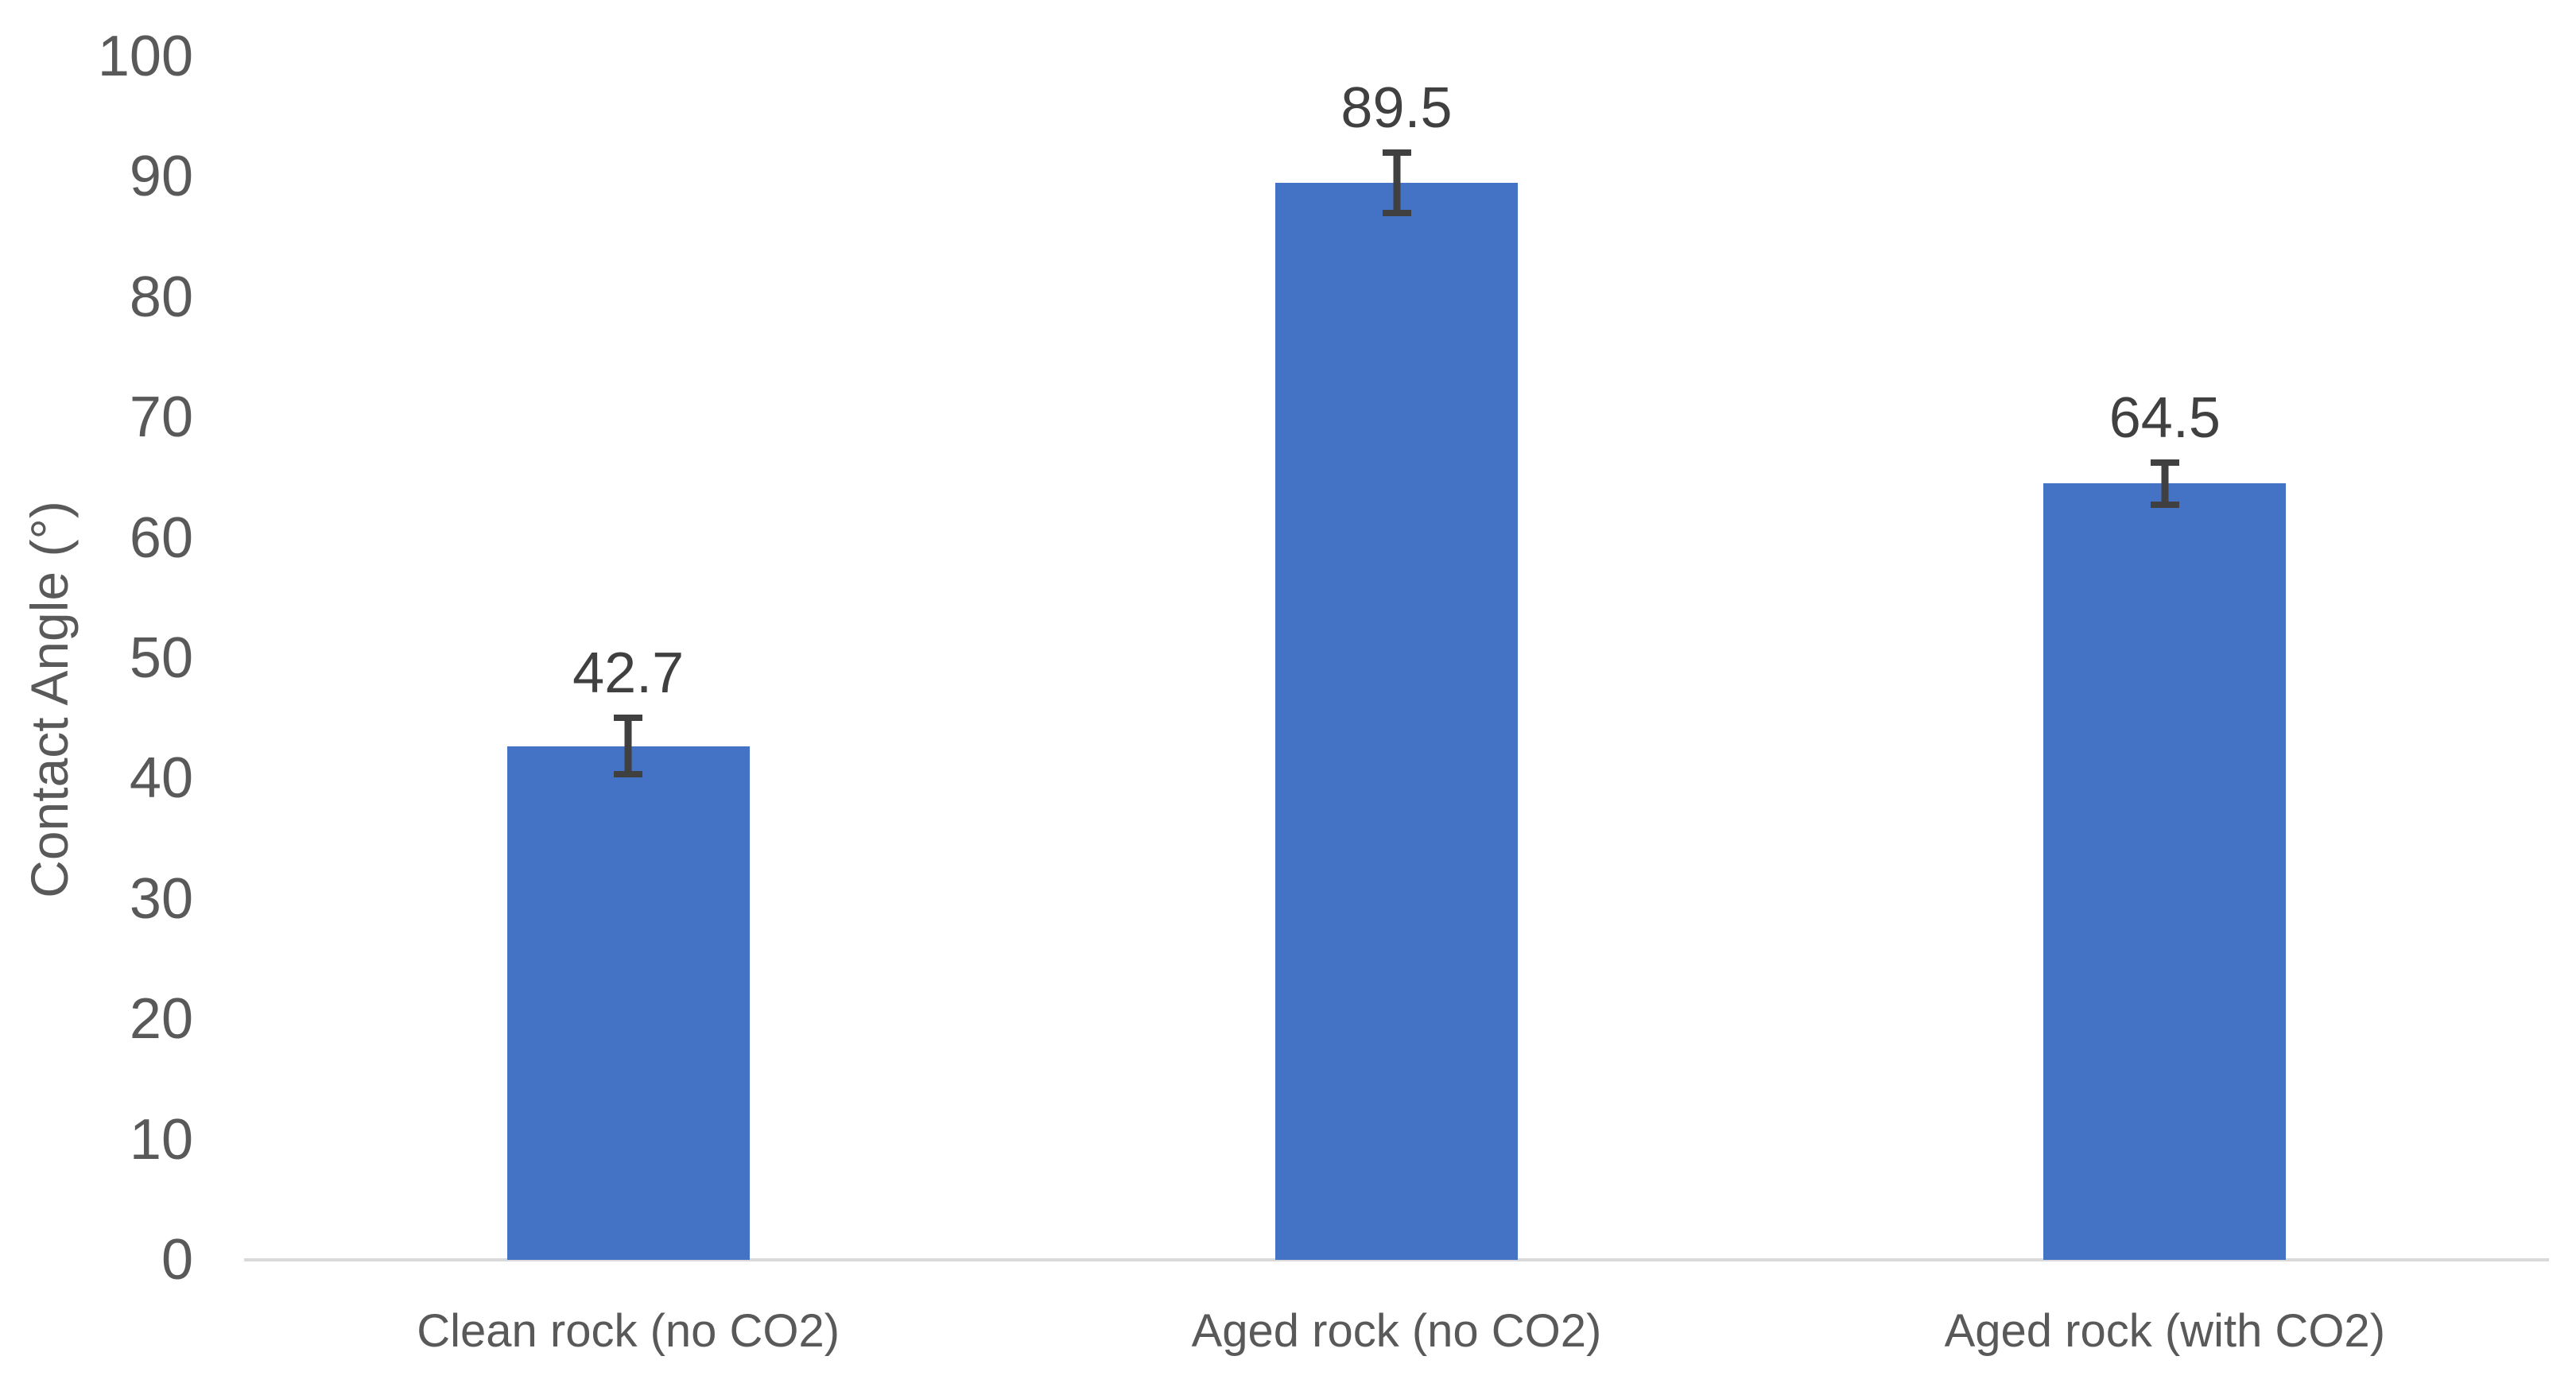 This screenshot has width=2576, height=1391. I want to click on y-tick-label: 40, so click(161, 778).